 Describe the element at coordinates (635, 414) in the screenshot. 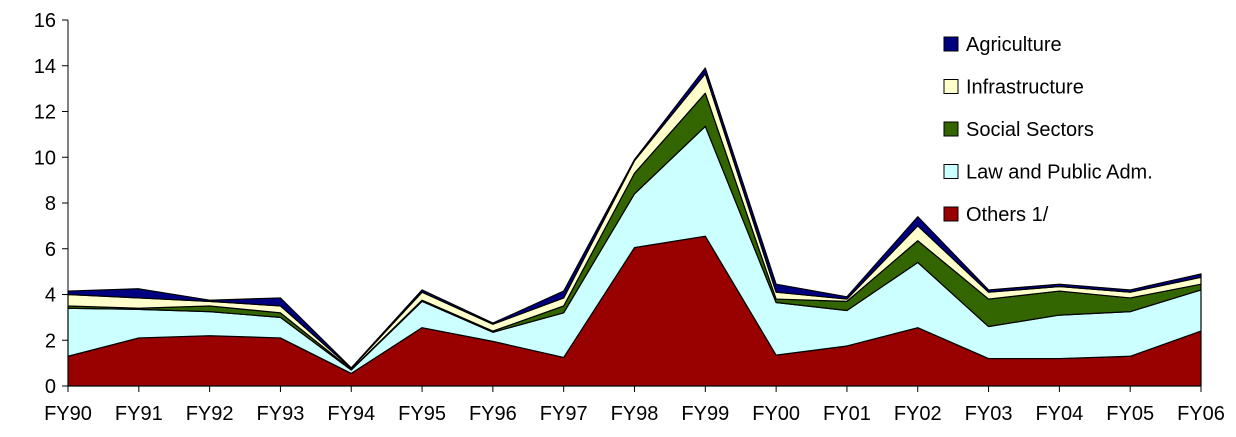

I see `x-tick-label: FY98` at that location.